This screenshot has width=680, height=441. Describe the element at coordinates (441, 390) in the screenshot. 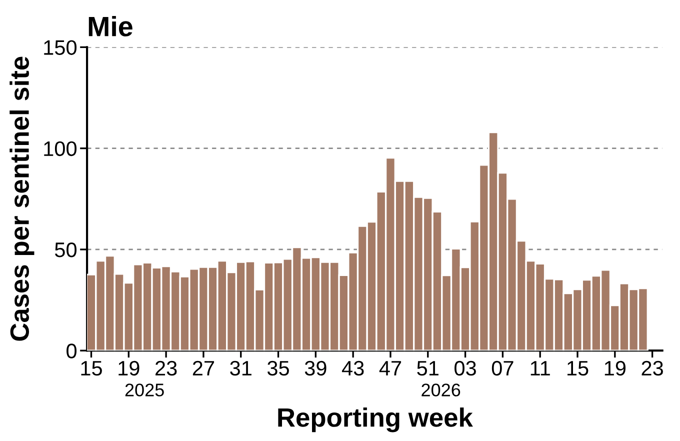

I see `text: 2026` at that location.